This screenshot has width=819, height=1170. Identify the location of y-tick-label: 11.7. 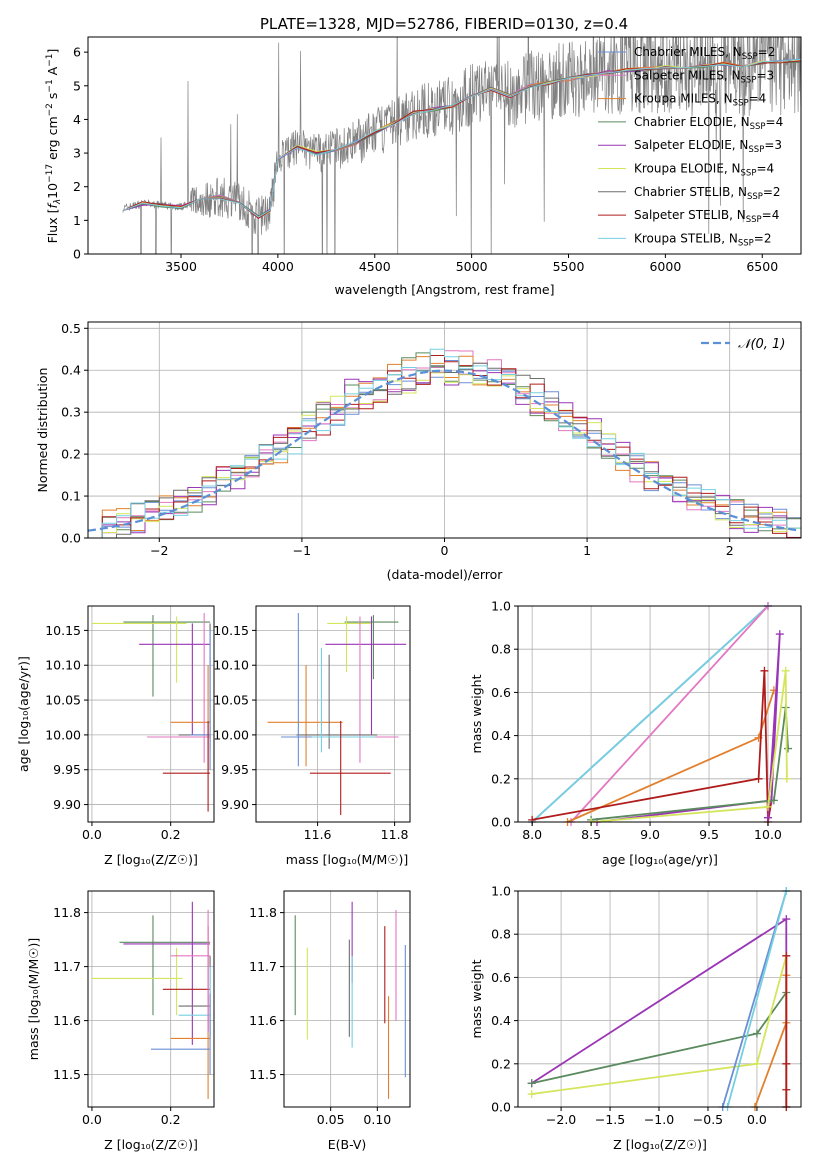
(67, 966).